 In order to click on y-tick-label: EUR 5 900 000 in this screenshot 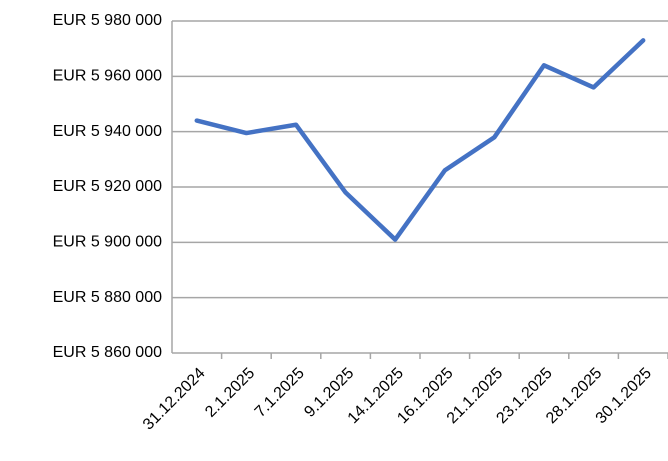, I will do `click(108, 242)`.